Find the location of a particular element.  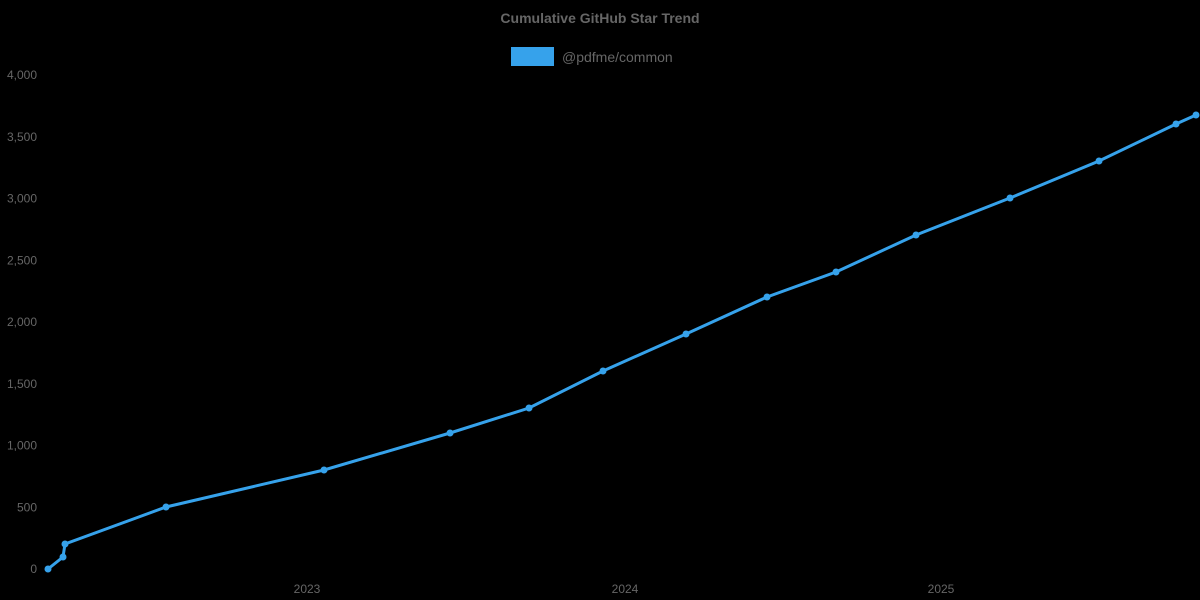

y-axis: 0 500 1,000 1,500 2,000 2,500 3,000 3,500 4,000 is located at coordinates (22, 322).